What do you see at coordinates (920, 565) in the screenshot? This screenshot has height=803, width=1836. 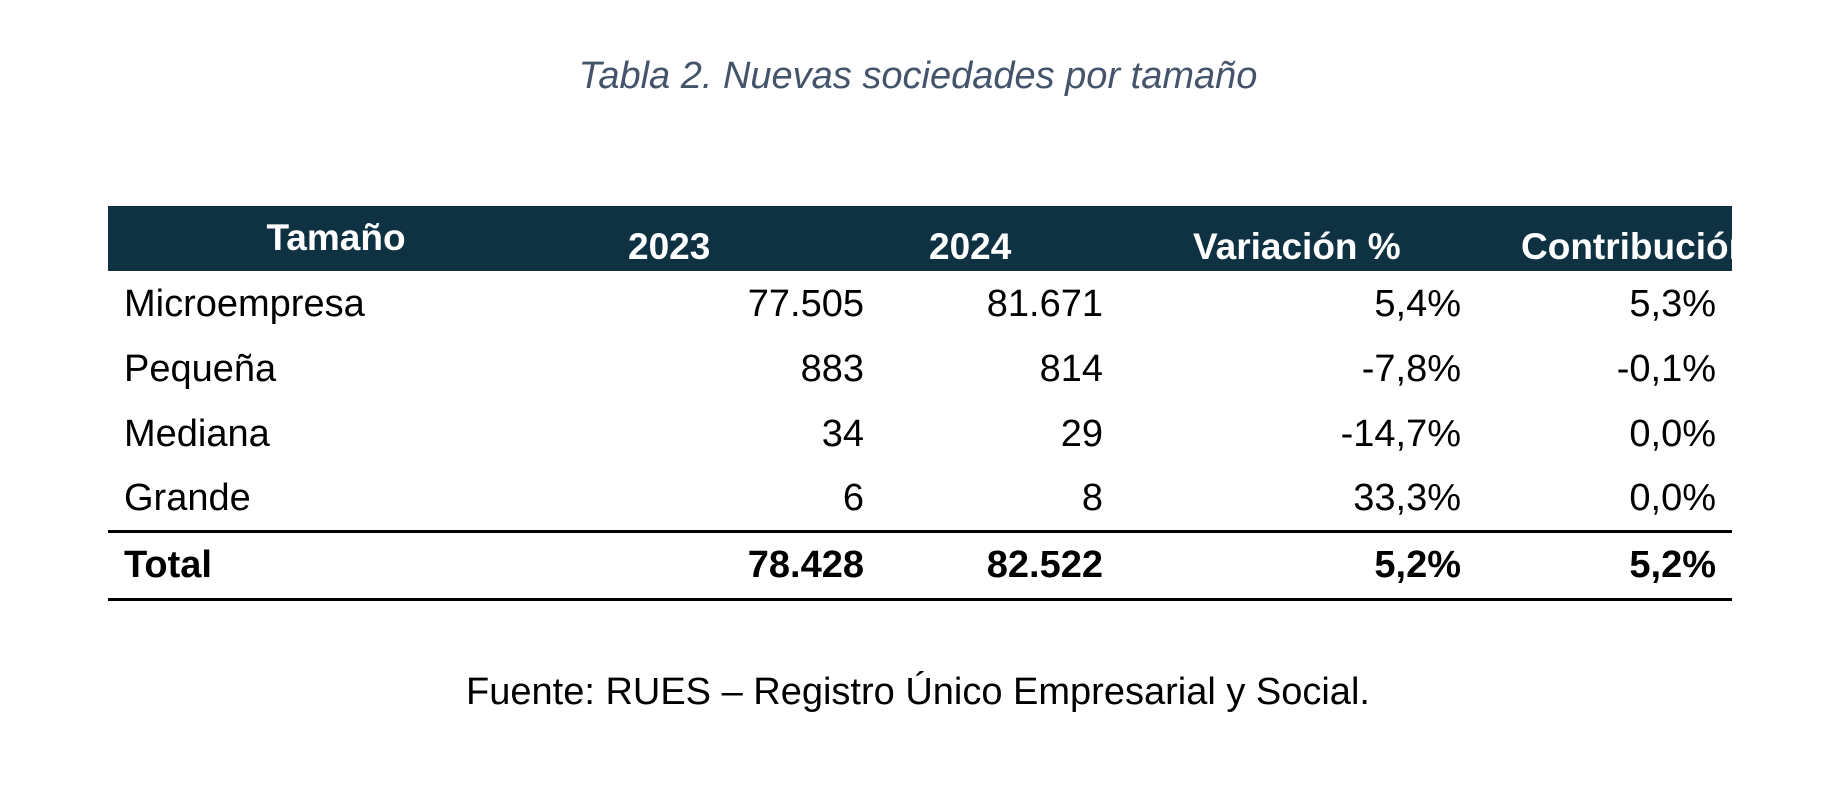 I see `table-total-row: Total 78.428 82.522 5,2% 5,2%` at bounding box center [920, 565].